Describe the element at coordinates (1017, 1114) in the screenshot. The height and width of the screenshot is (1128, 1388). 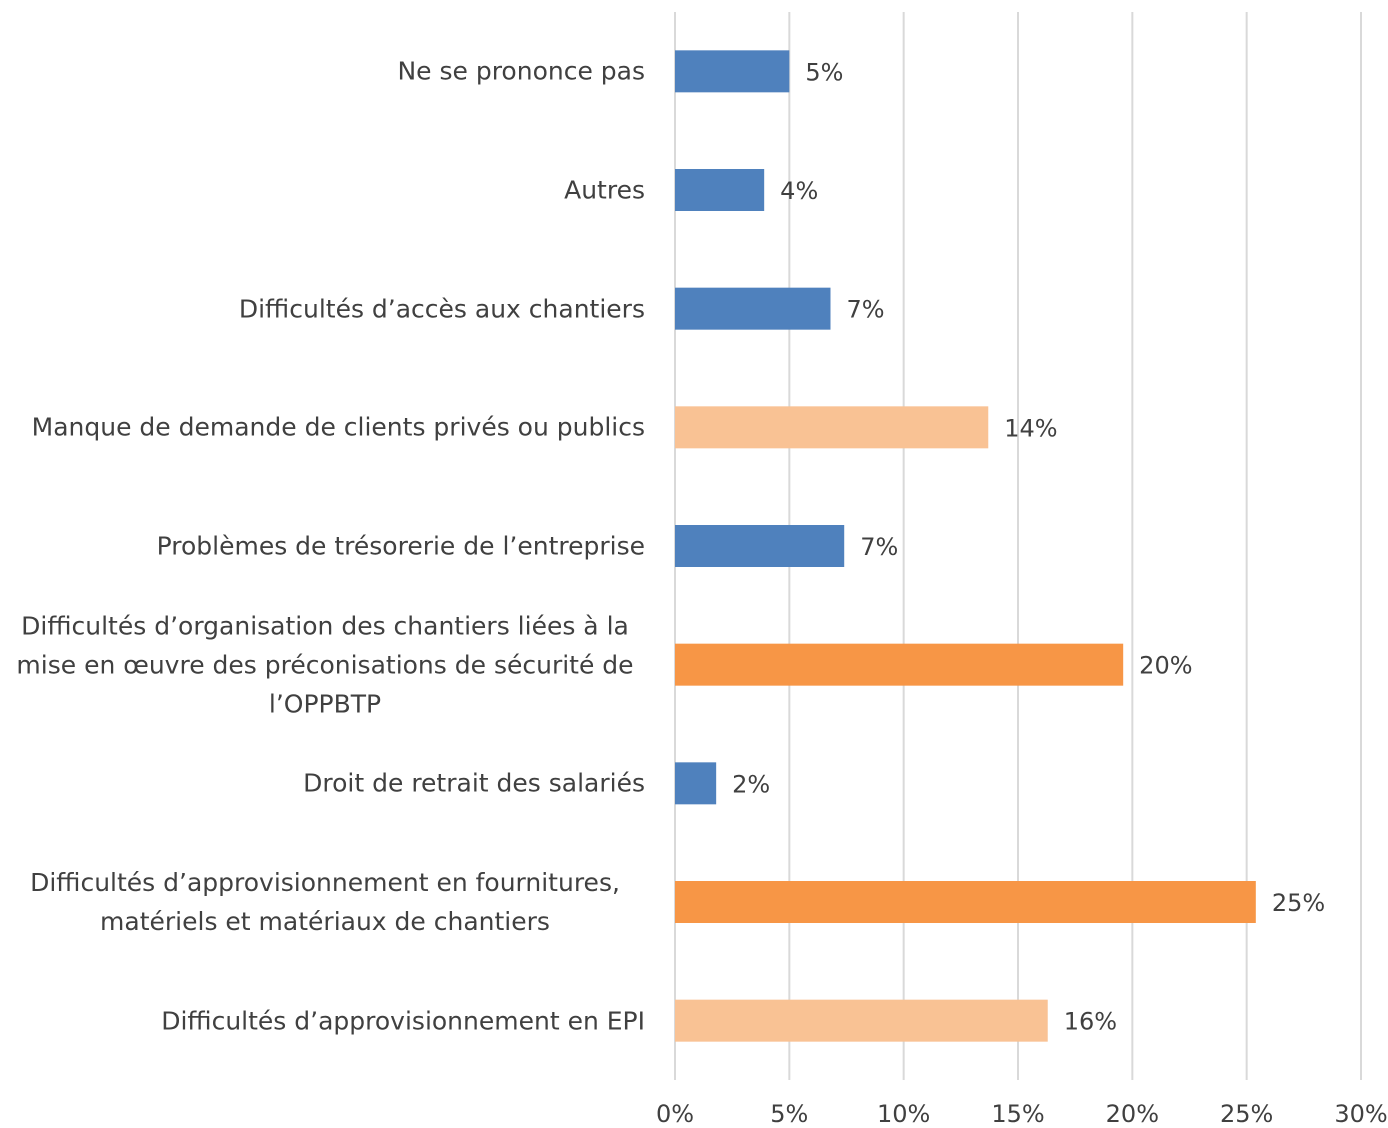
I see `x-tick-label: 15%` at that location.